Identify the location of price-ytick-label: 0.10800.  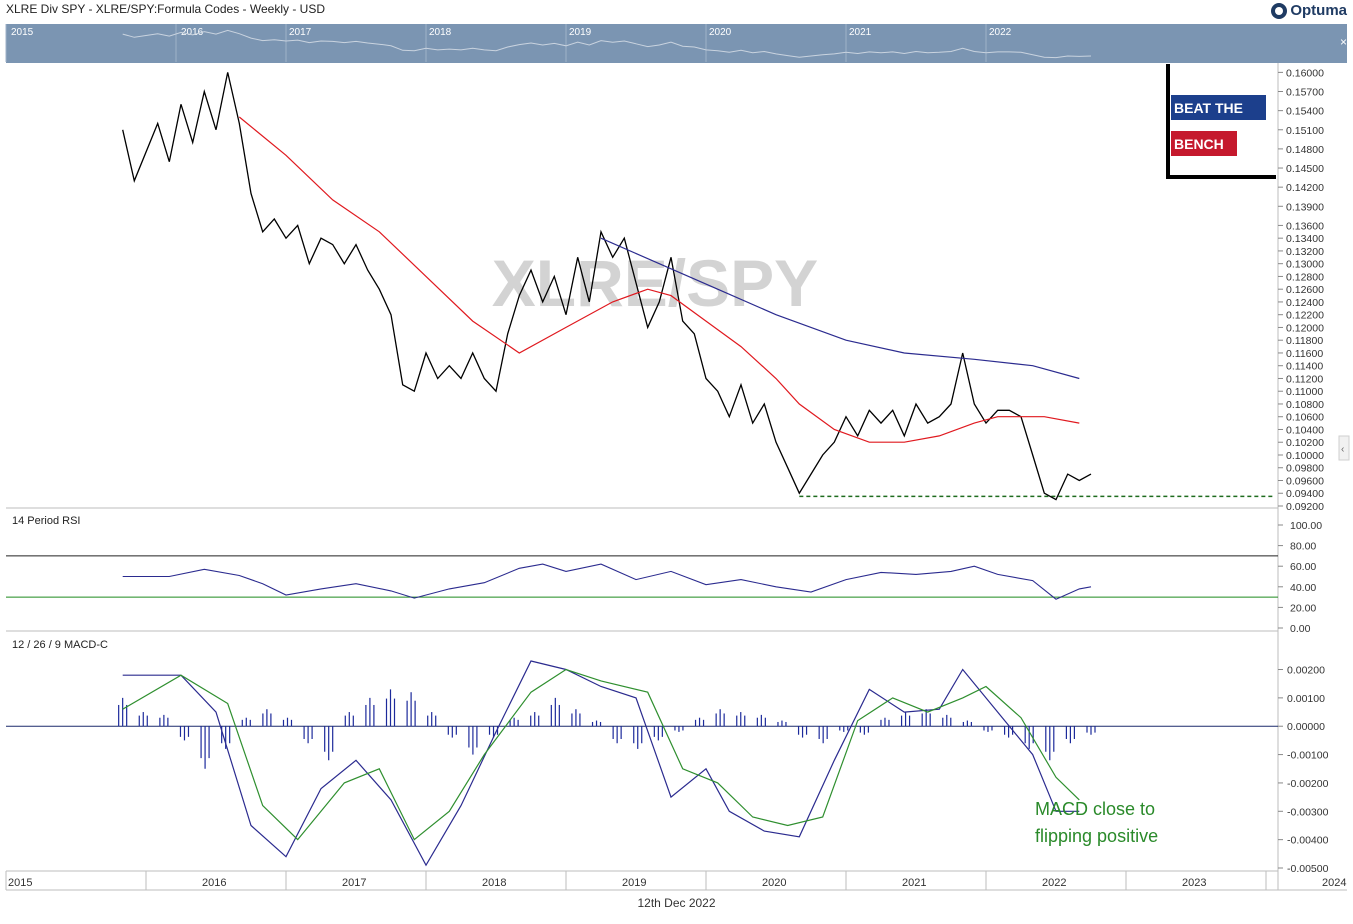
(1305, 405).